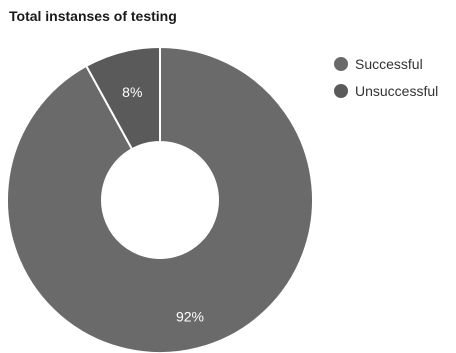  I want to click on legend-swatch-successful, so click(341, 63).